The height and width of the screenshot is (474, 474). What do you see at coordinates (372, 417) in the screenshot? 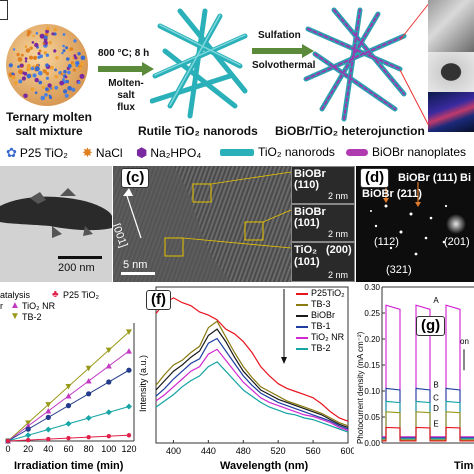
I see `panel-g-ytick: 0.05` at bounding box center [372, 417].